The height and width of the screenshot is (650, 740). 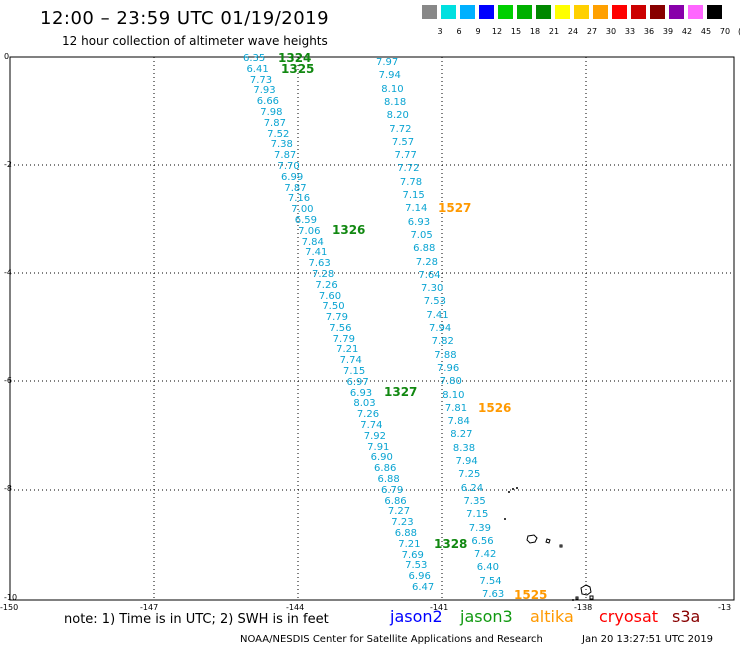 What do you see at coordinates (281, 145) in the screenshot?
I see `swh-value: 7.38` at bounding box center [281, 145].